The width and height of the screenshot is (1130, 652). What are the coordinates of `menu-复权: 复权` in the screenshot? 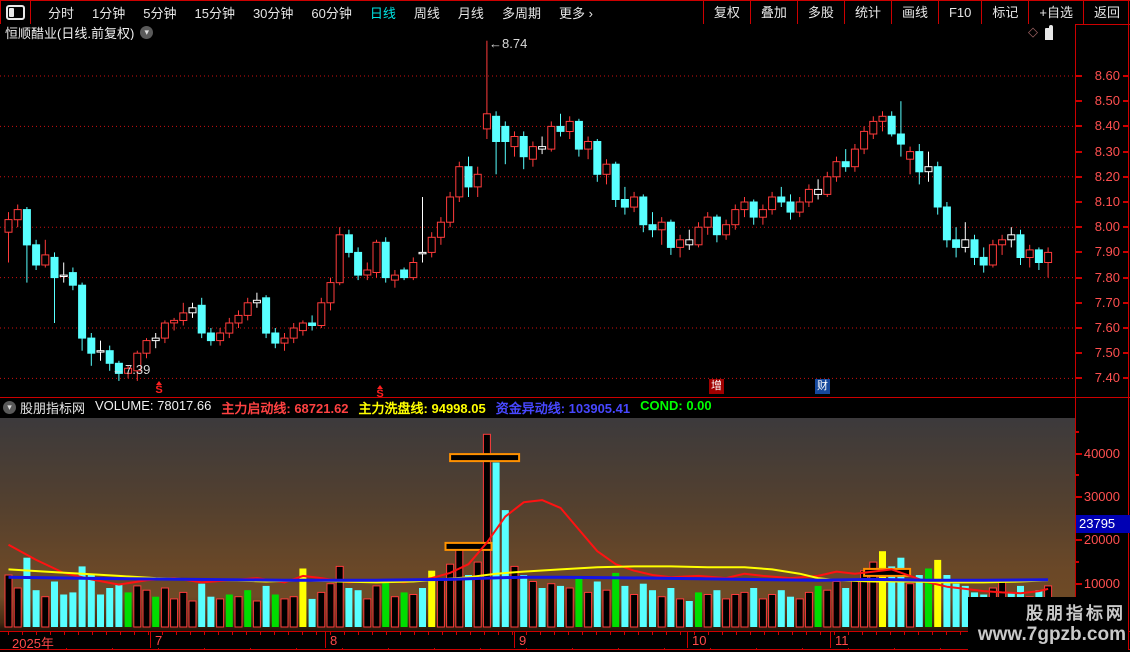 It's located at (726, 12).